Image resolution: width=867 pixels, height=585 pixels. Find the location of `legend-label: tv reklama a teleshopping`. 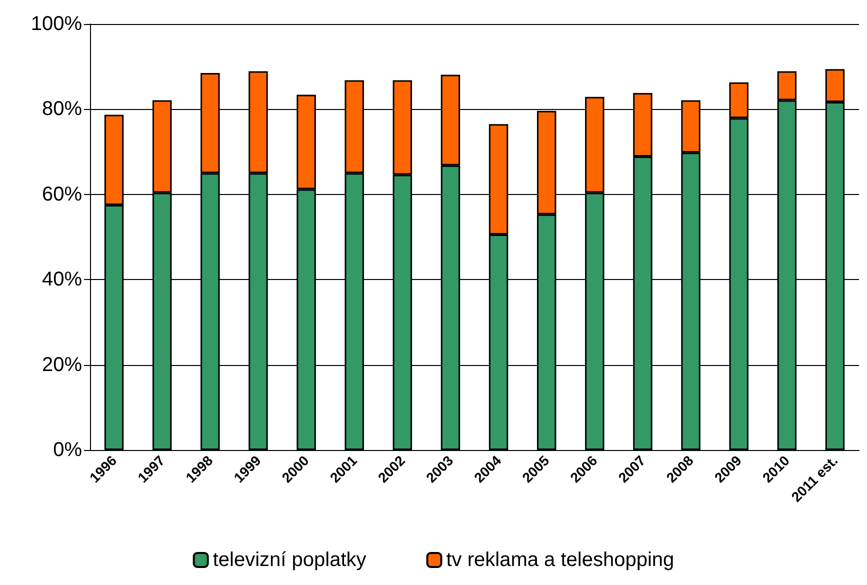

legend-label: tv reklama a teleshopping is located at coordinates (560, 560).